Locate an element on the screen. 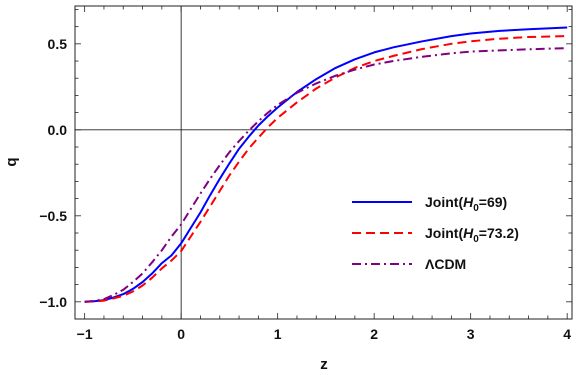 This screenshot has width=576, height=375. y-axis-title: q is located at coordinates (11, 161).